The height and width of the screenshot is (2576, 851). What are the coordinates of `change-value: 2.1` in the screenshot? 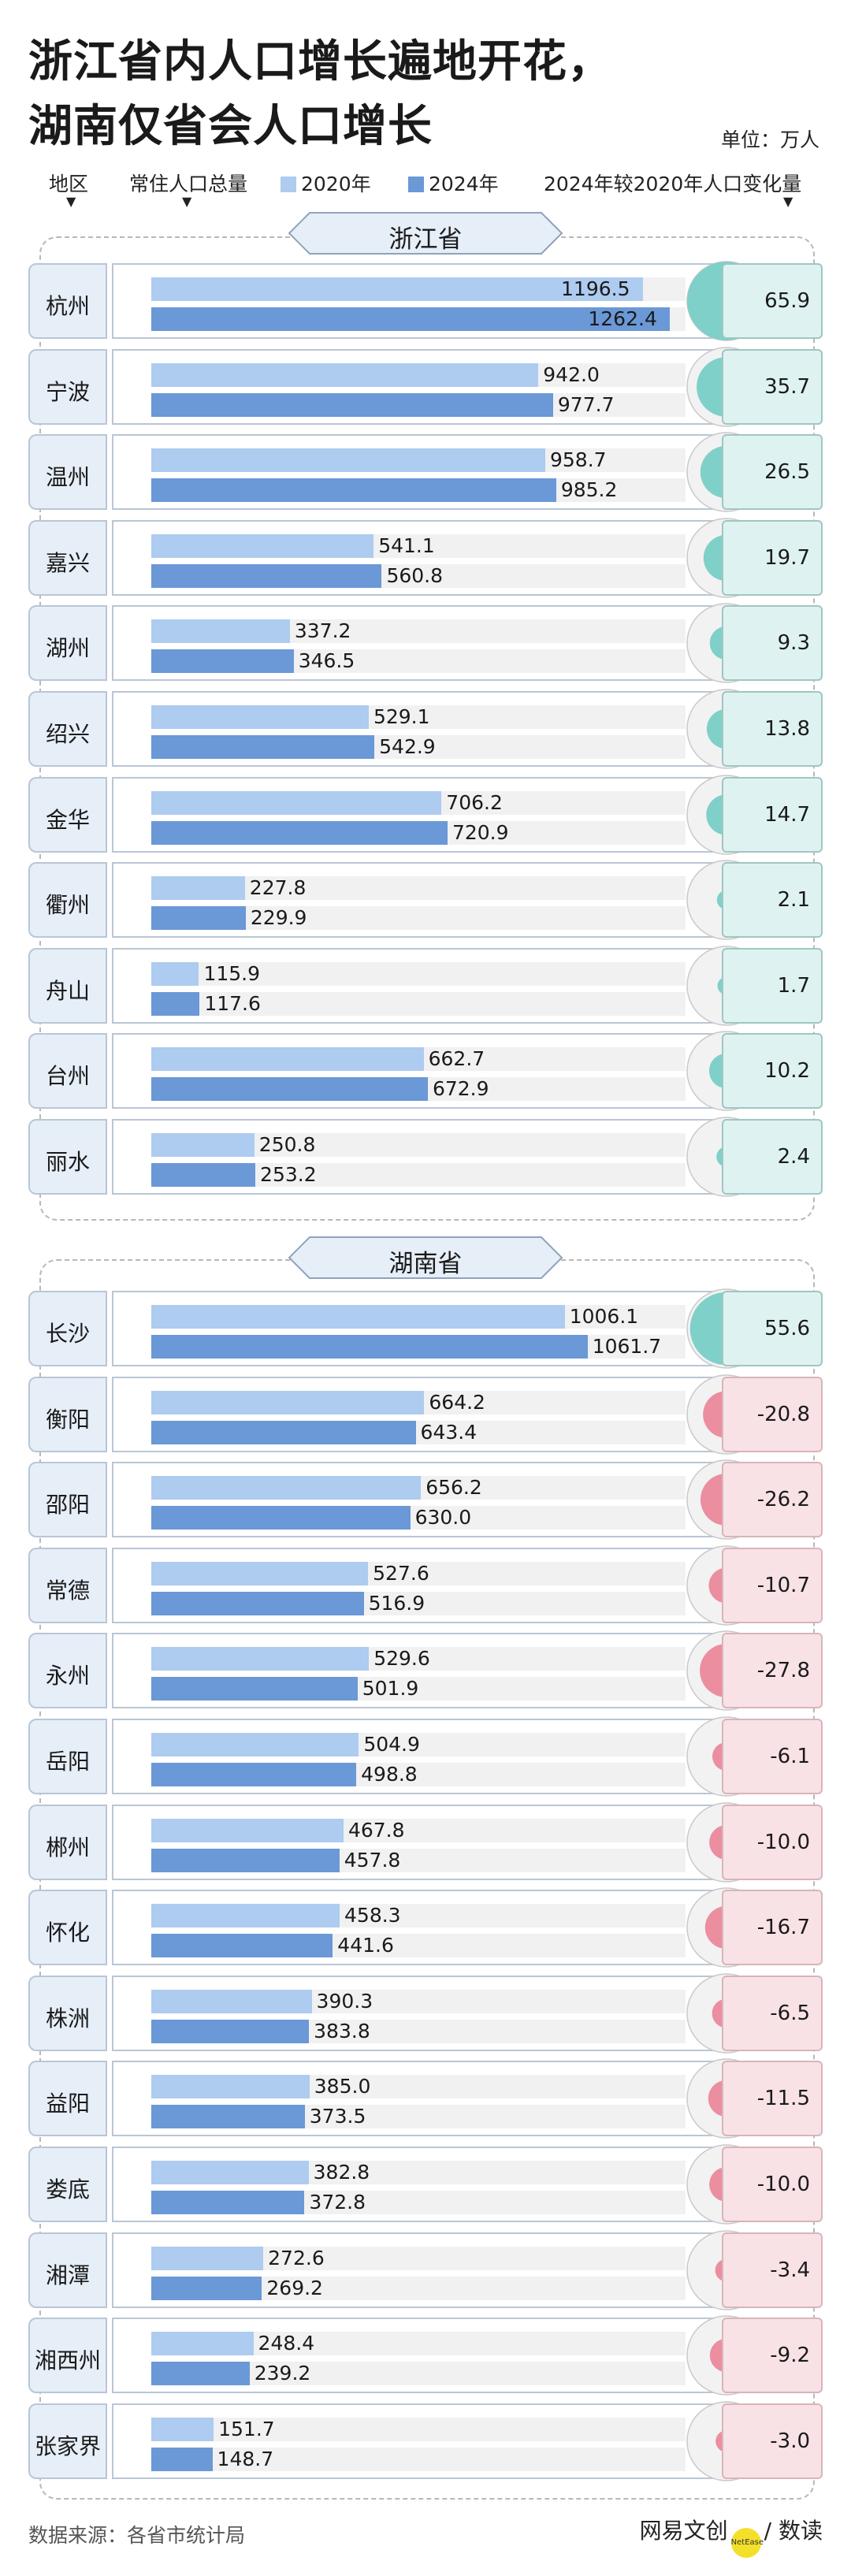 It's located at (794, 900).